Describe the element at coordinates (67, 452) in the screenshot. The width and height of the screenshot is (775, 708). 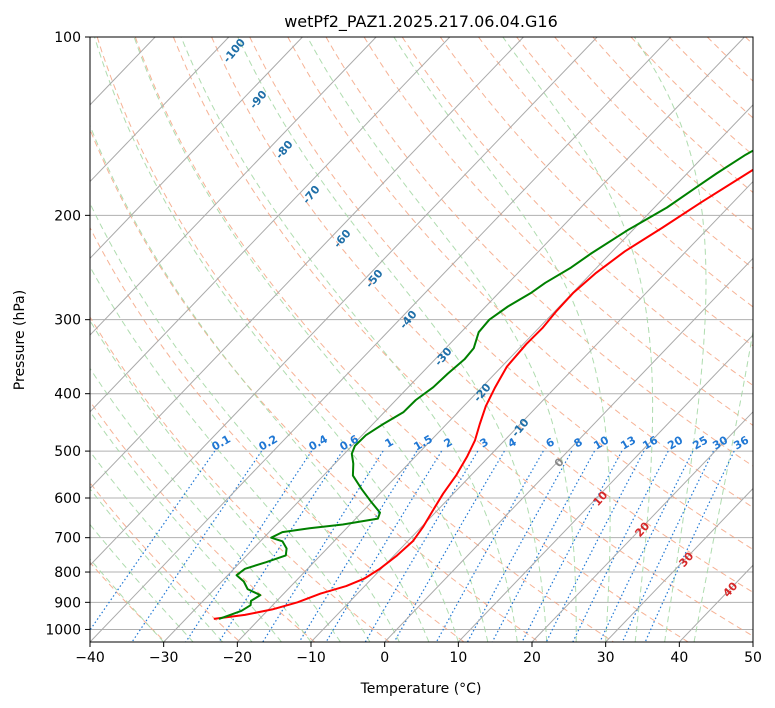
I see `y-tick-label: 500` at that location.